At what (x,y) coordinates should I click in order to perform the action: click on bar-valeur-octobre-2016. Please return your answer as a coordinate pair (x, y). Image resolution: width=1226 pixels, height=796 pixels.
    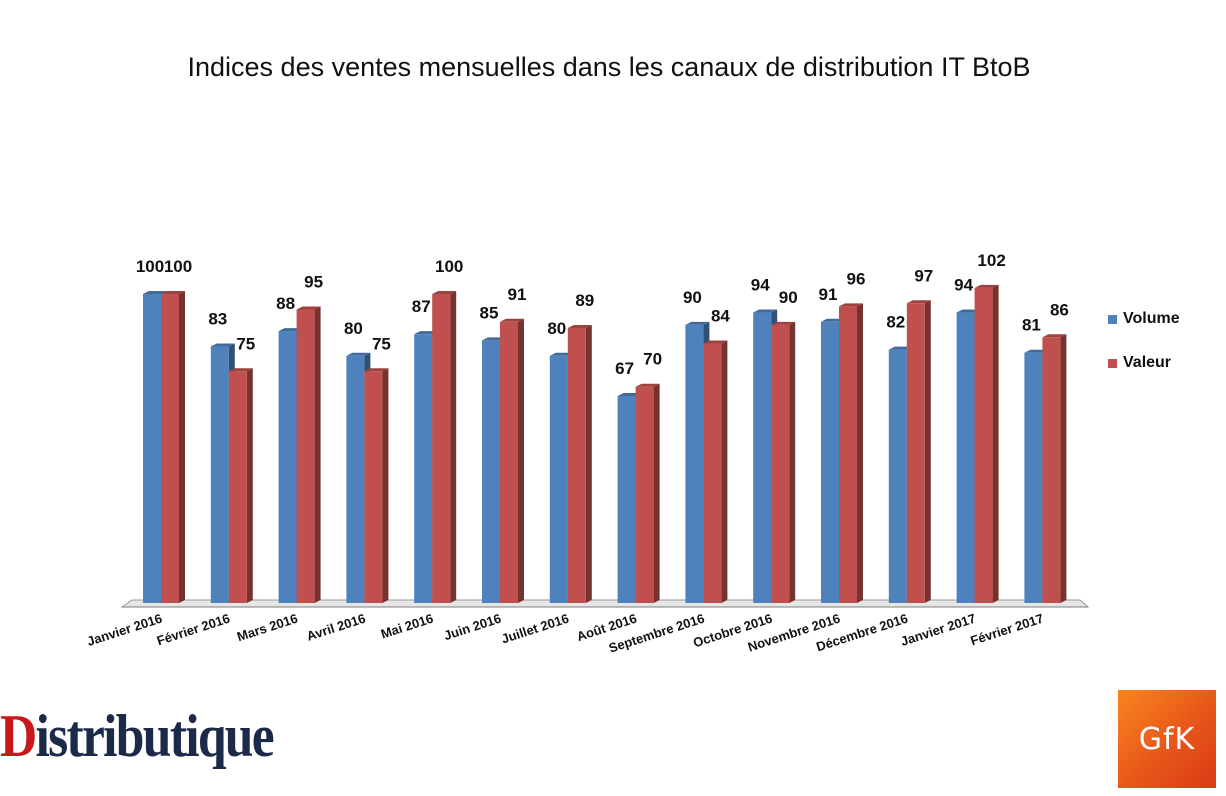
    Looking at the image, I should click on (783, 462).